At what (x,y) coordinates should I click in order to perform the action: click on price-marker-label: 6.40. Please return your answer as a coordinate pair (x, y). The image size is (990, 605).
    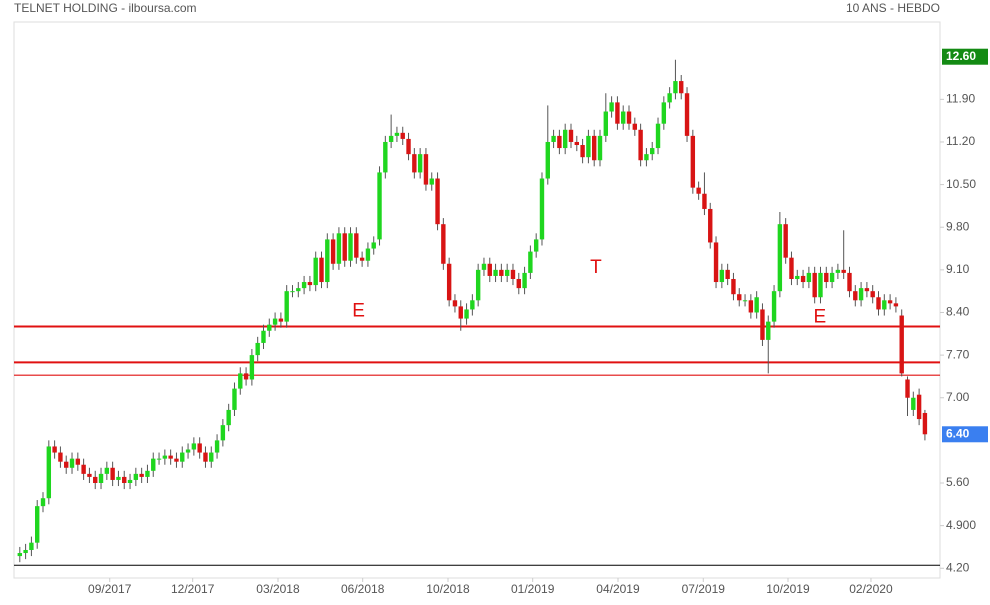
    Looking at the image, I should click on (958, 433).